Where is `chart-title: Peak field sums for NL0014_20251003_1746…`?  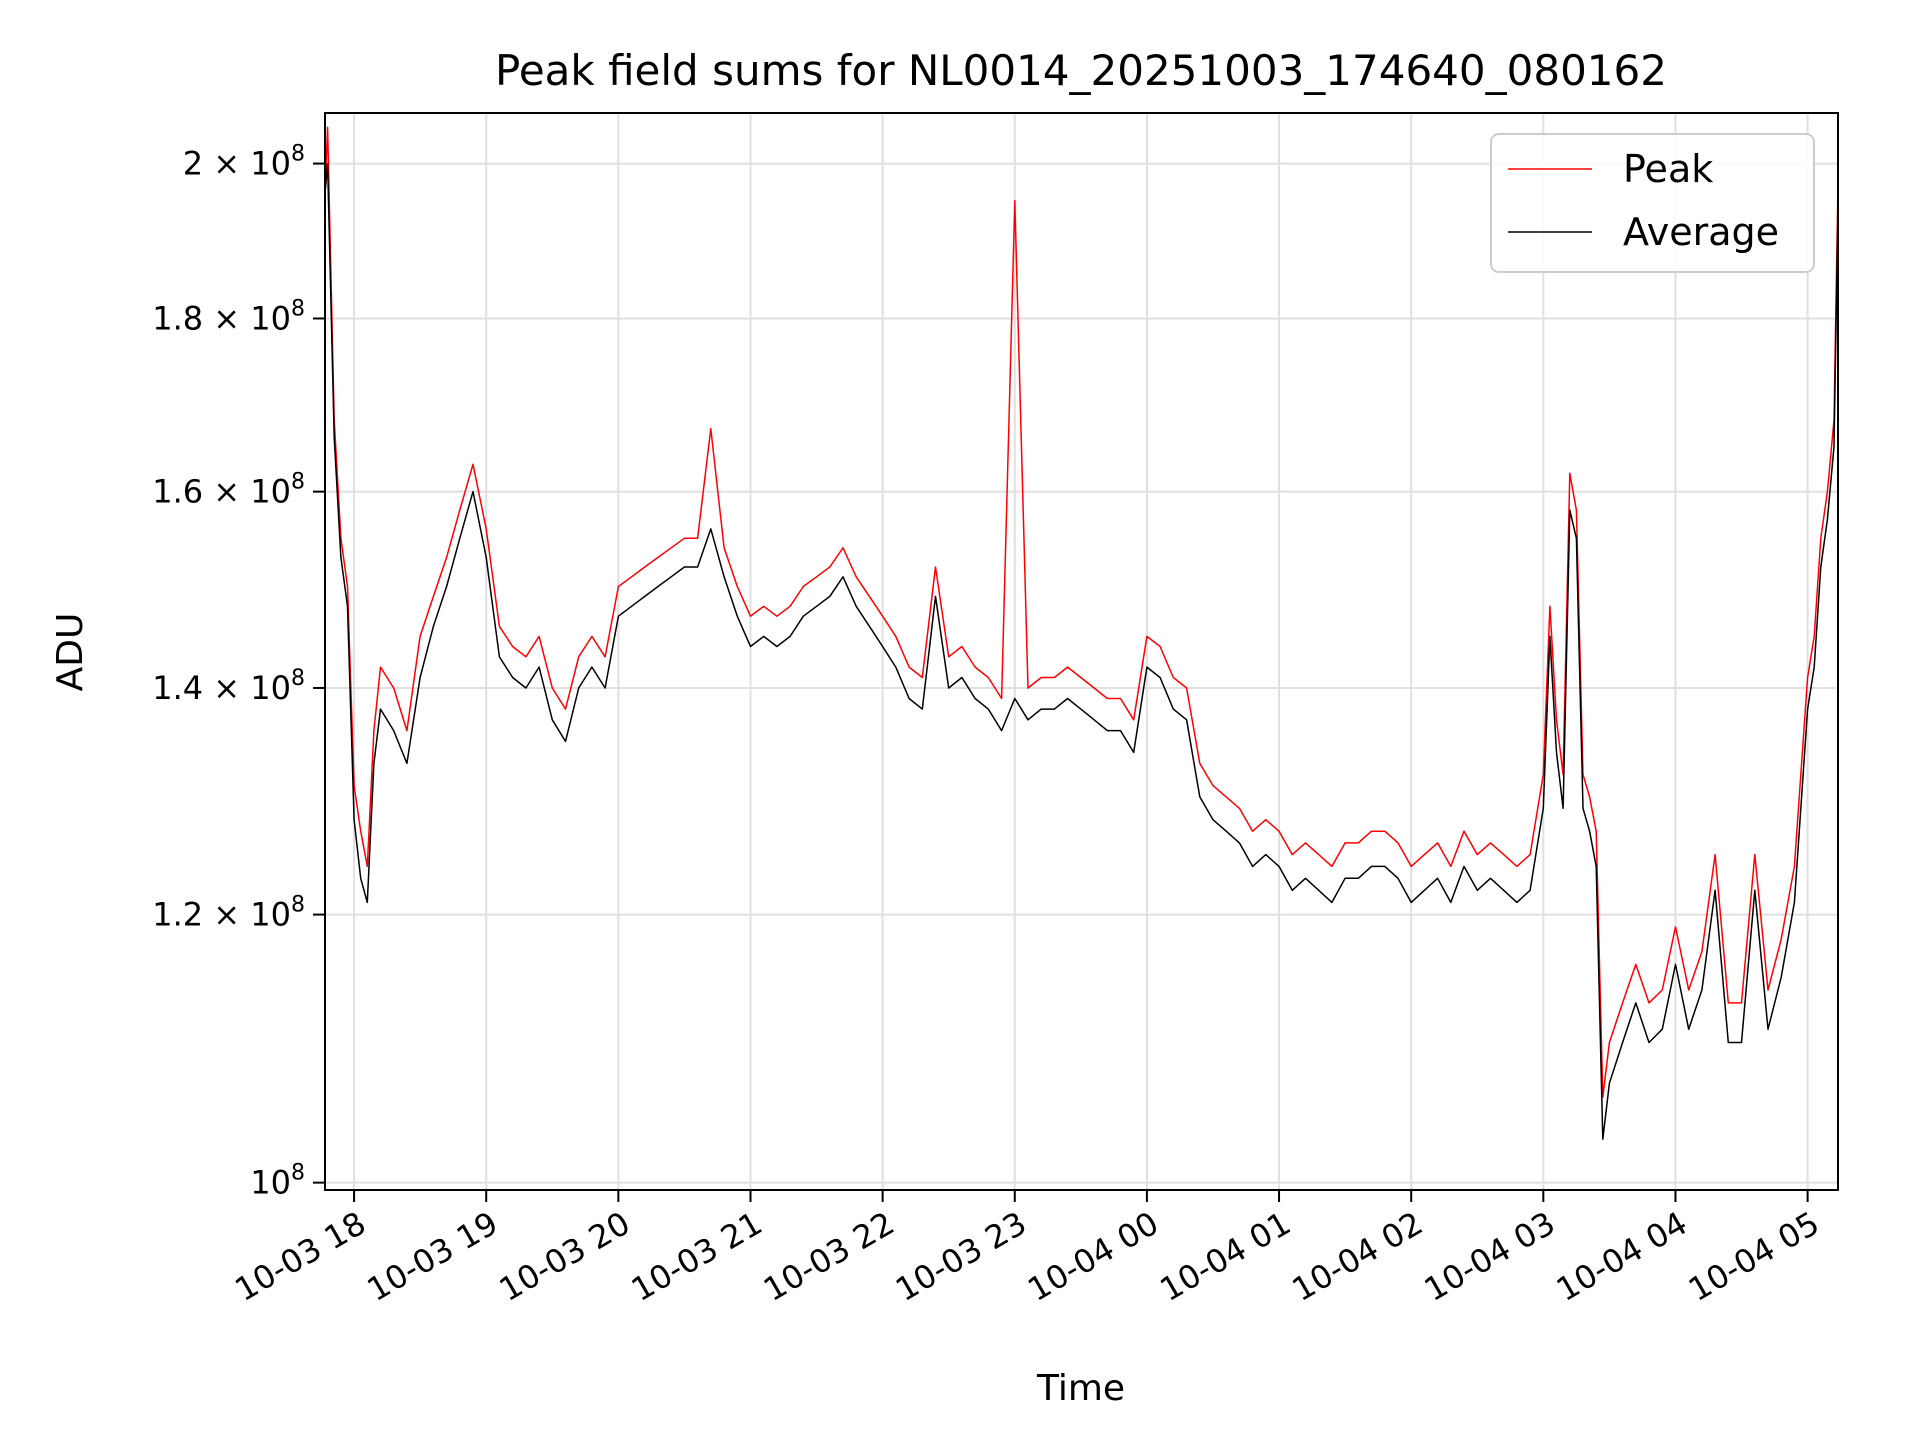
chart-title: Peak field sums for NL0014_20251003_1746… is located at coordinates (1081, 70).